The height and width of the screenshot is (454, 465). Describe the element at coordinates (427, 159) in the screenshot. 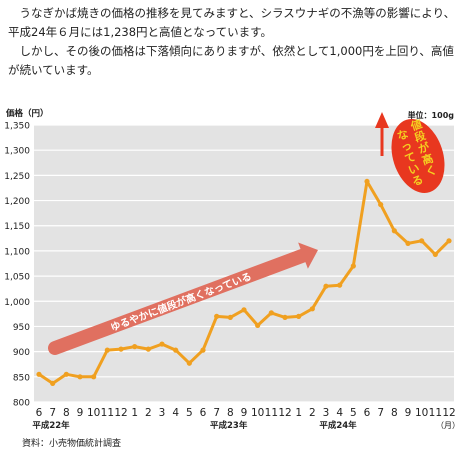

I see `callout-char: 高` at that location.